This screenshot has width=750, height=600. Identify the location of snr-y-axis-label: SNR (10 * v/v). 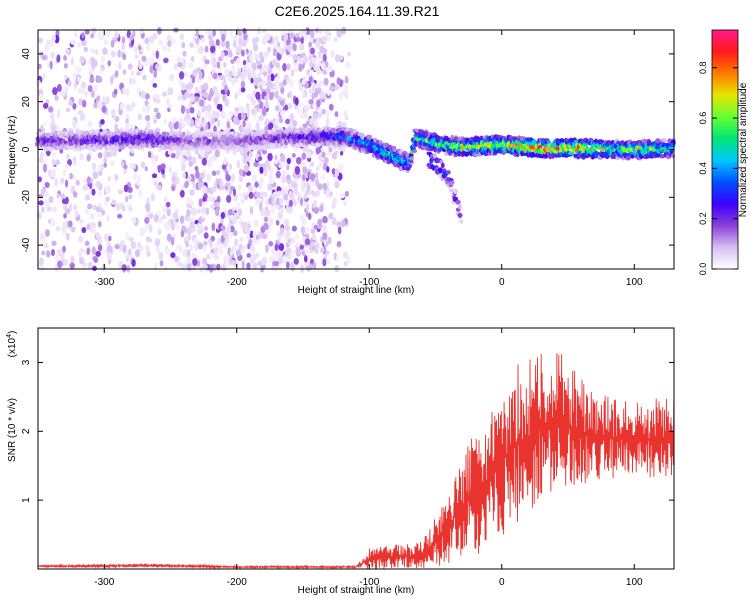
(12, 430).